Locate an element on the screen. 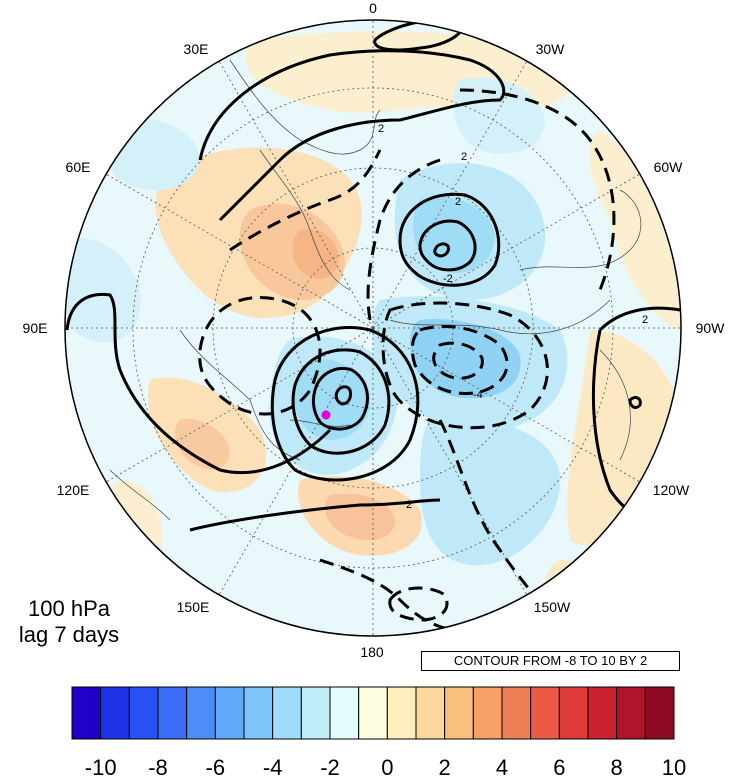 The image size is (729, 779). title-lag: lag 7 days is located at coordinates (69, 634).